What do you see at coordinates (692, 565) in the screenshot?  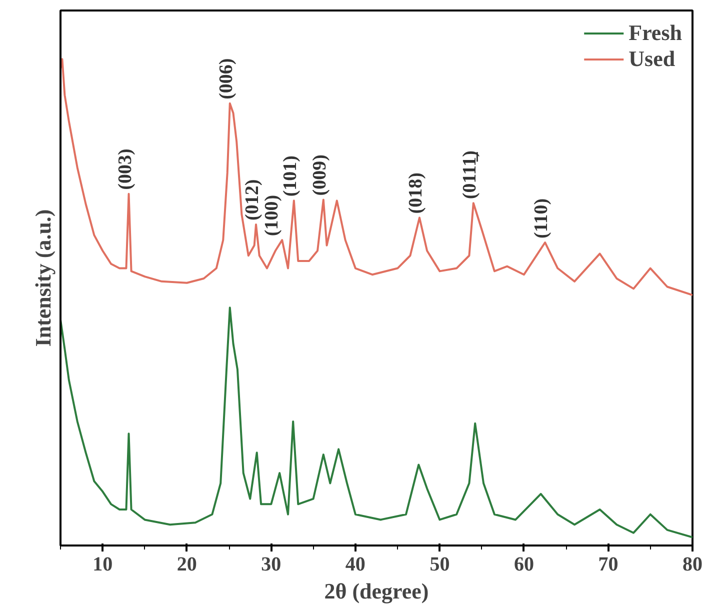 I see `x-tick-label: 80` at bounding box center [692, 565].